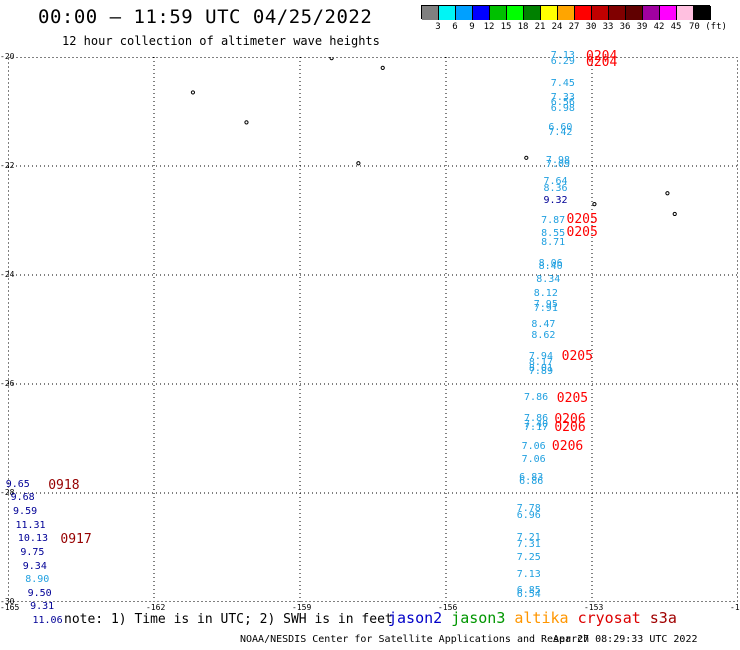  Describe the element at coordinates (22, 498) in the screenshot. I see `wave-height-value: 9.68` at that location.